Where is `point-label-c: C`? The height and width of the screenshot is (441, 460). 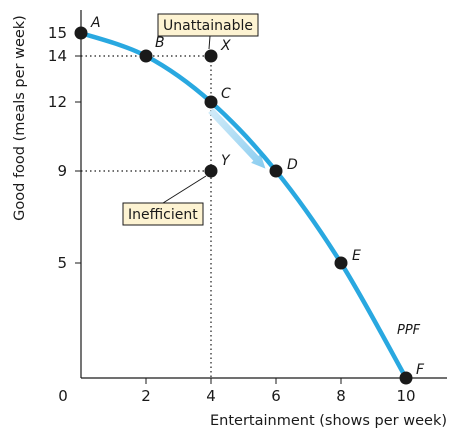
point-label-c: C is located at coordinates (226, 94).